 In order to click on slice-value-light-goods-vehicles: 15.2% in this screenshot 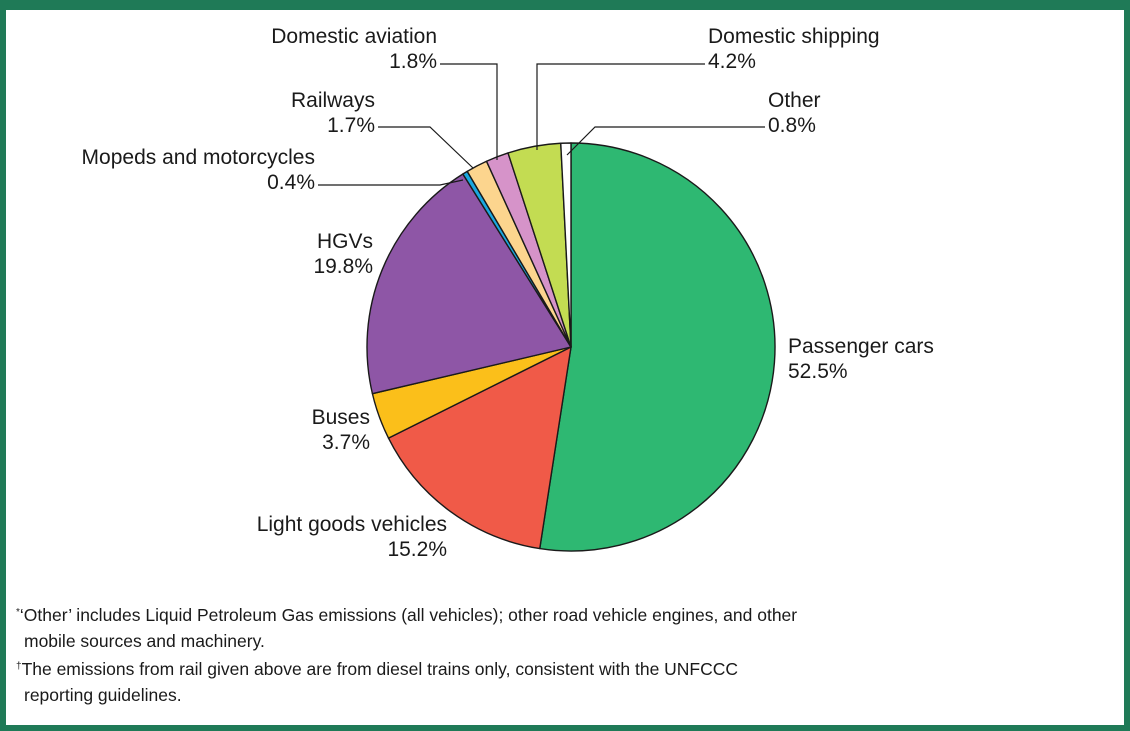, I will do `click(417, 549)`.